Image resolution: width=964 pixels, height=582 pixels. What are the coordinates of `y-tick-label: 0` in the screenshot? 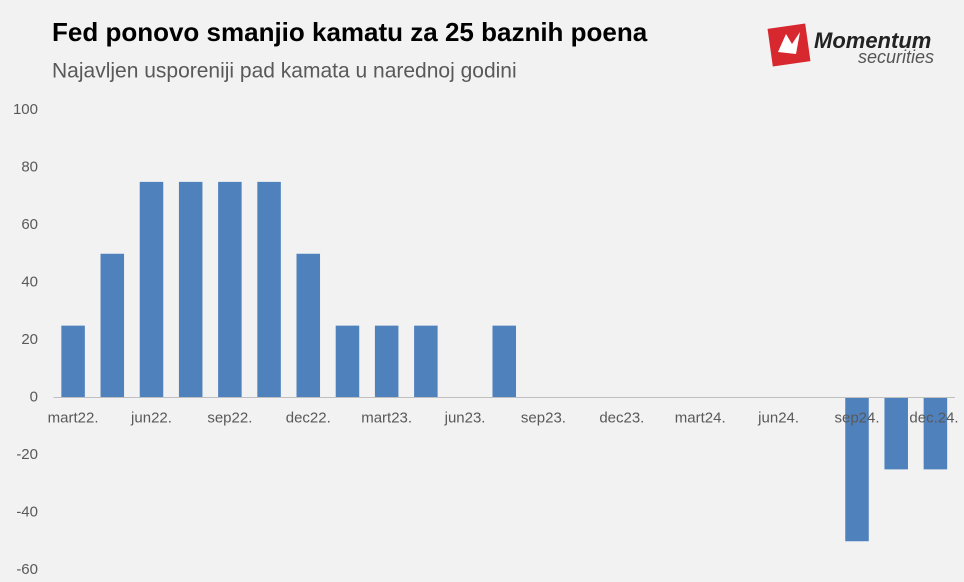 It's located at (34, 396).